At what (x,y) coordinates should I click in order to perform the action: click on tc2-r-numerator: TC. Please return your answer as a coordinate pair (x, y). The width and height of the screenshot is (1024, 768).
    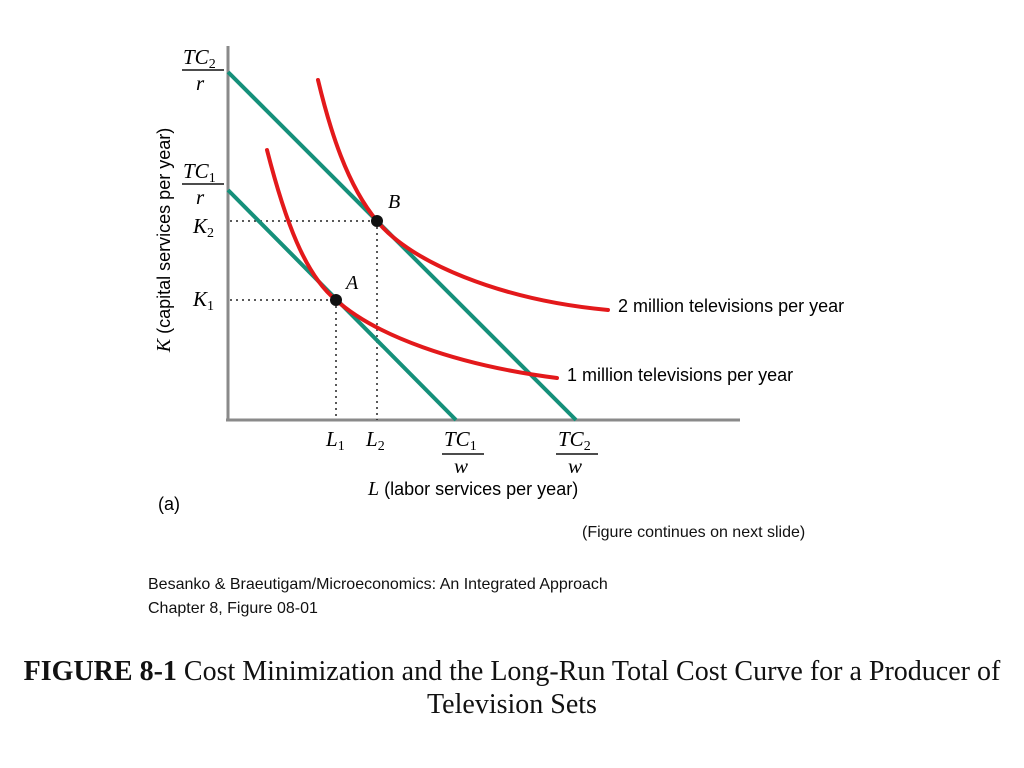
    Looking at the image, I should click on (196, 57).